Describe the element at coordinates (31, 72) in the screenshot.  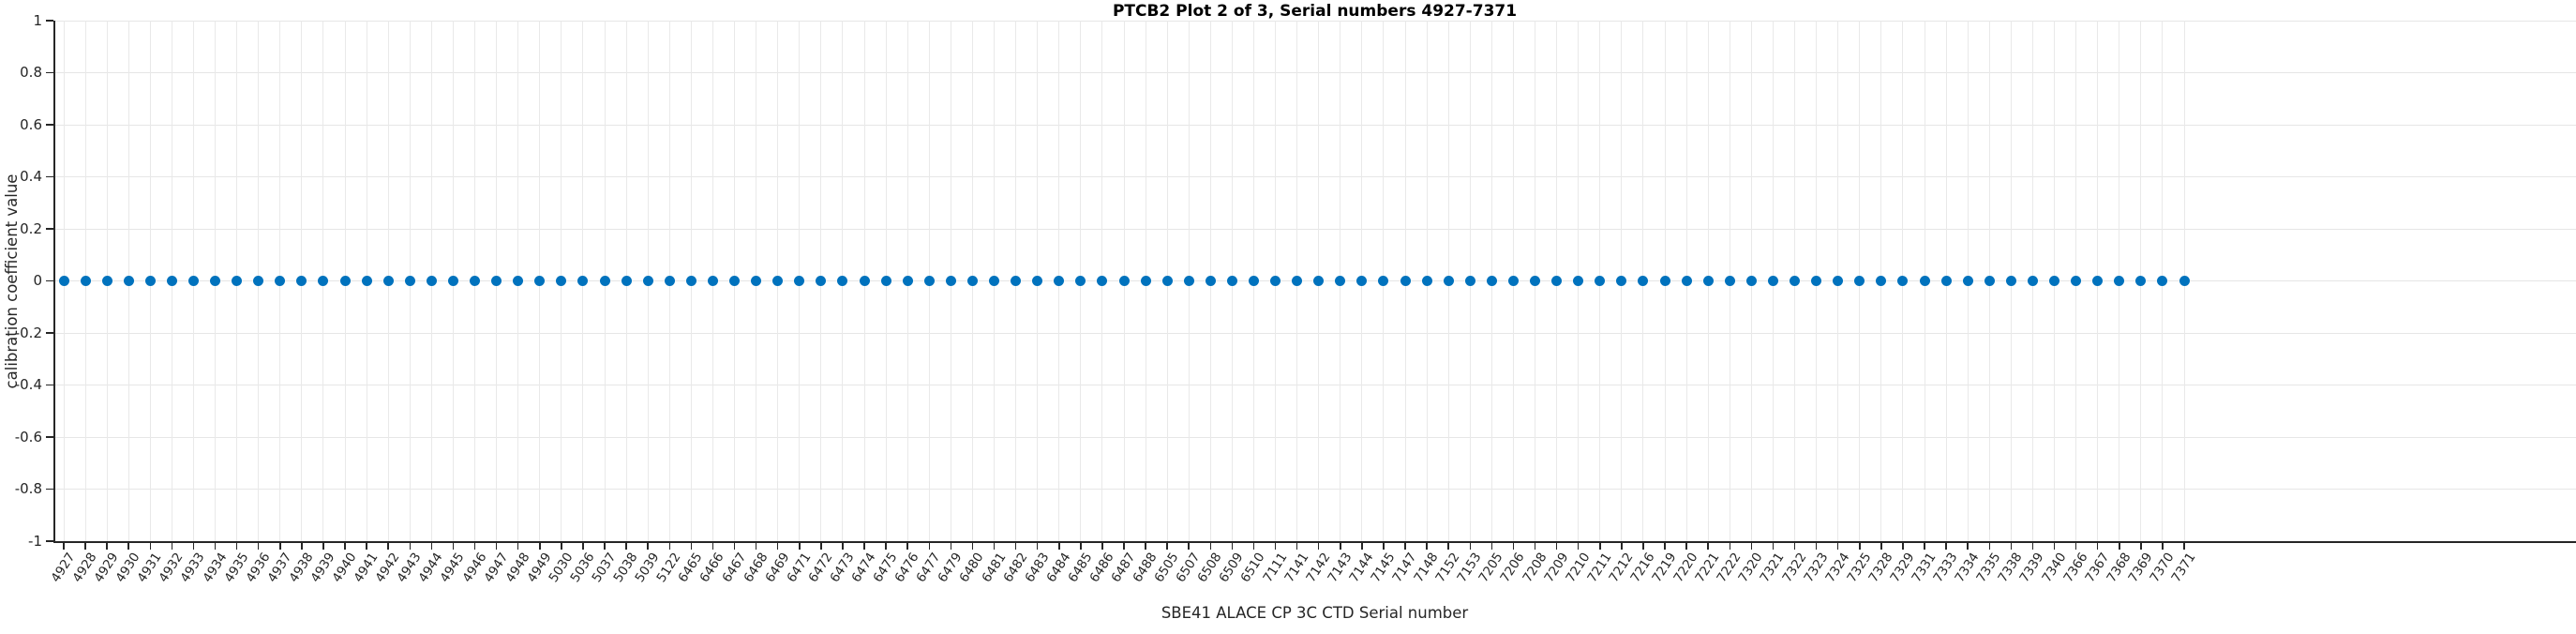
I see `y-tick-label: 0.8` at that location.